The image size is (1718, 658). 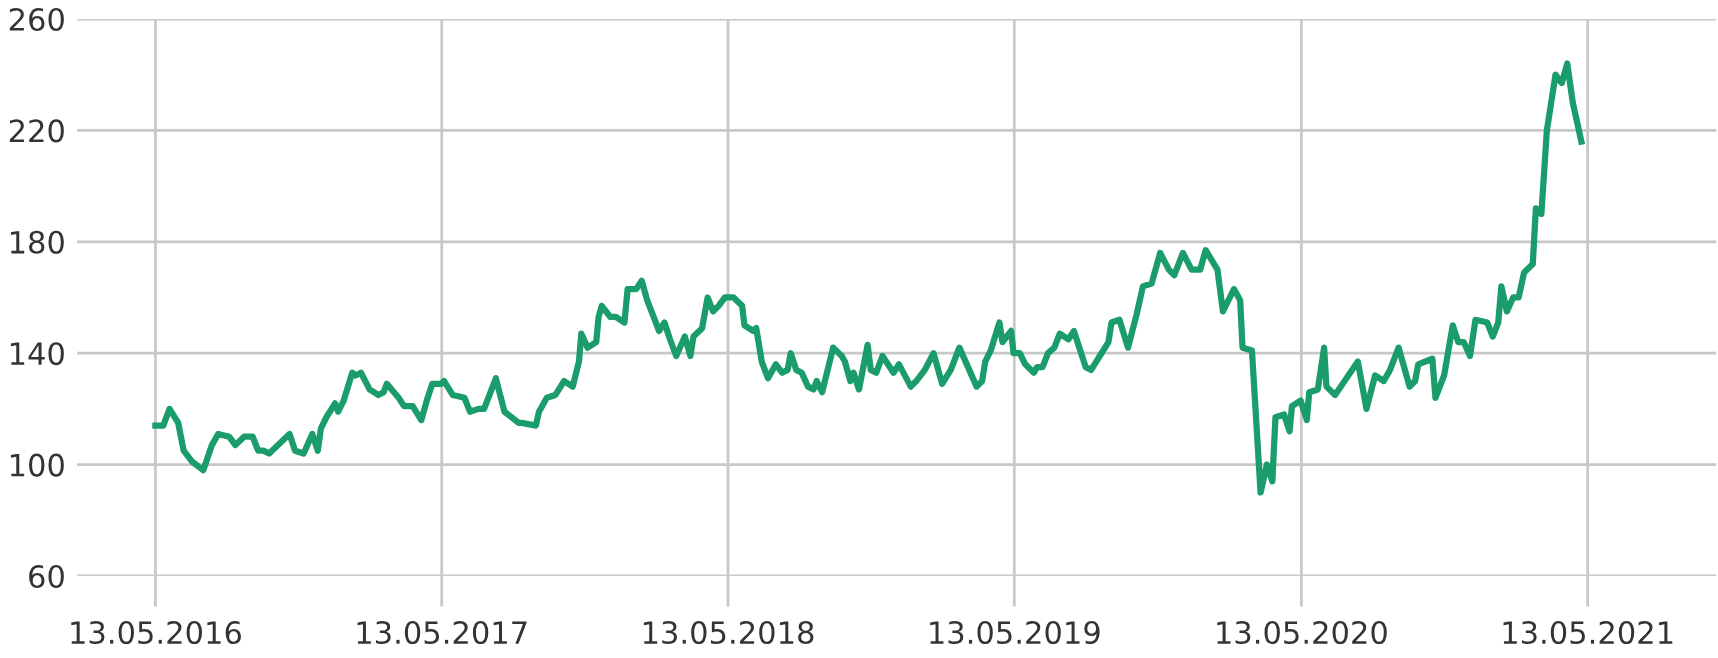 What do you see at coordinates (156, 632) in the screenshot?
I see `x-tick-label: 13.05.2016` at bounding box center [156, 632].